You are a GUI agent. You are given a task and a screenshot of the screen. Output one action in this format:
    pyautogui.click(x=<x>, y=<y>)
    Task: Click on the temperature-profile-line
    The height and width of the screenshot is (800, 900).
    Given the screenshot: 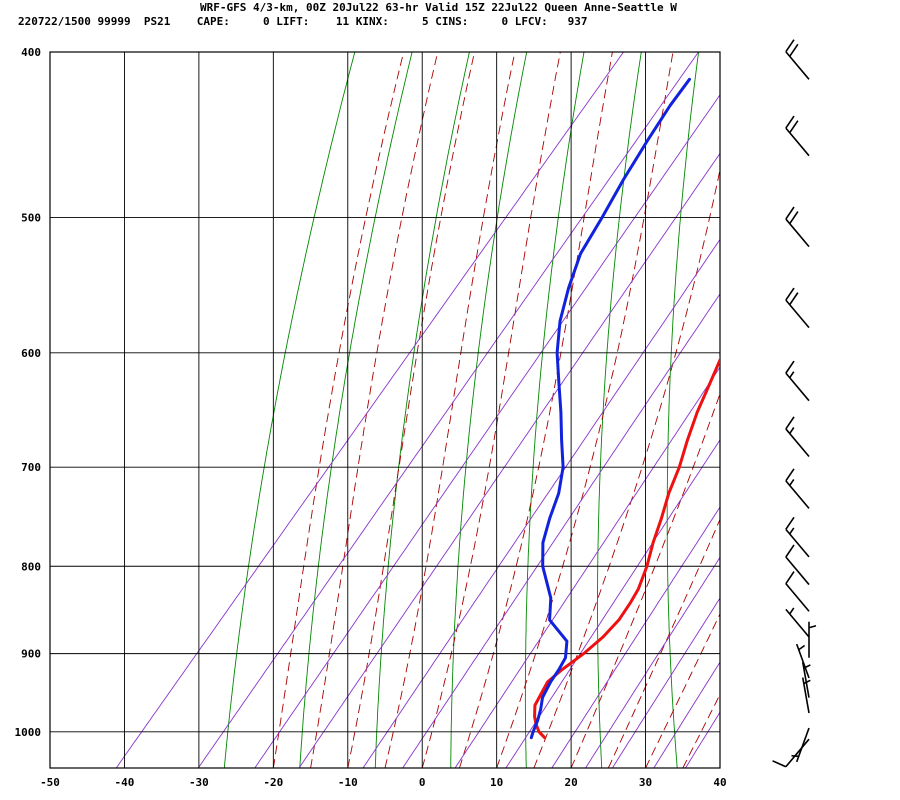 What is the action you would take?
    pyautogui.click(x=626, y=548)
    